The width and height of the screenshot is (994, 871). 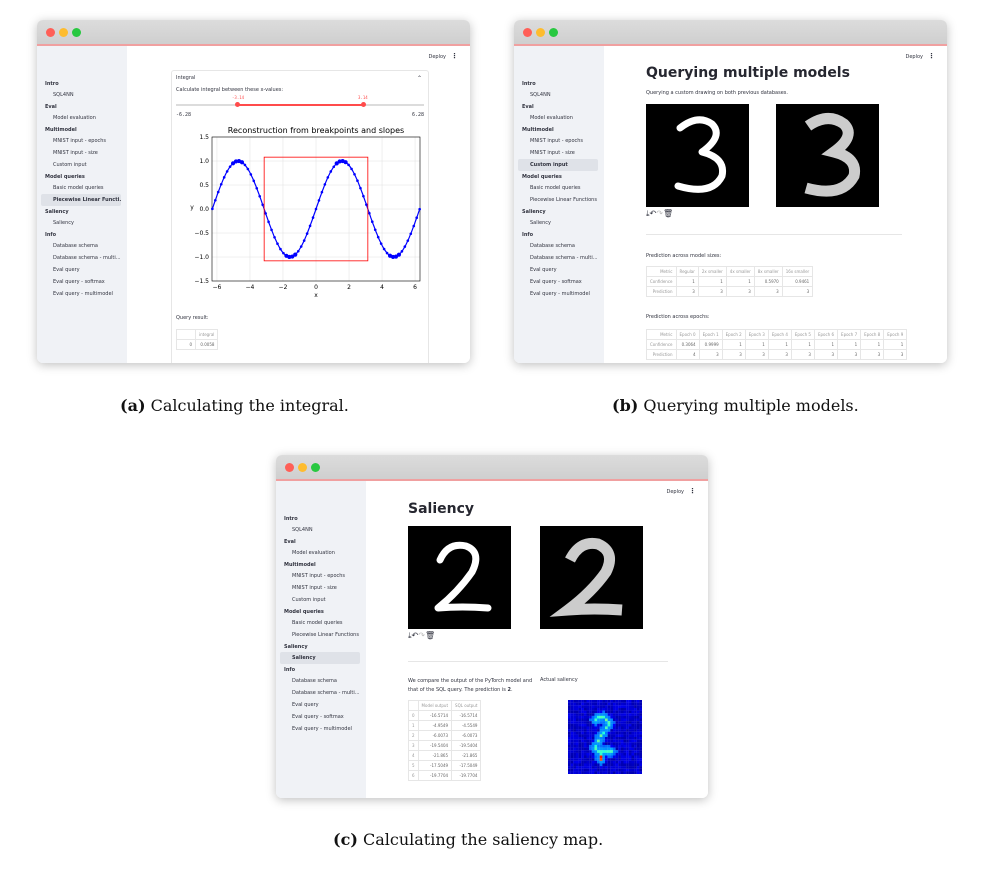 I want to click on slider-handle-low, so click(x=237, y=104).